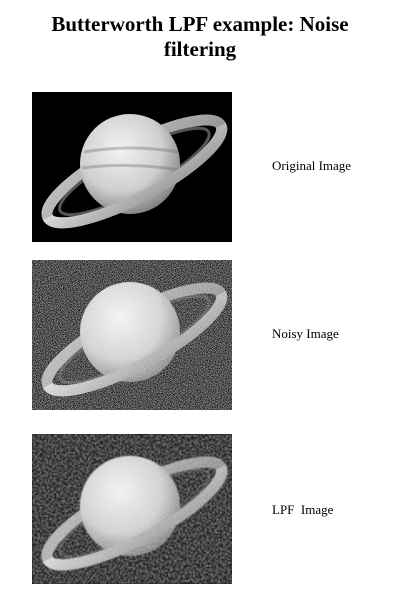  I want to click on figure-lpf-image, so click(132, 509).